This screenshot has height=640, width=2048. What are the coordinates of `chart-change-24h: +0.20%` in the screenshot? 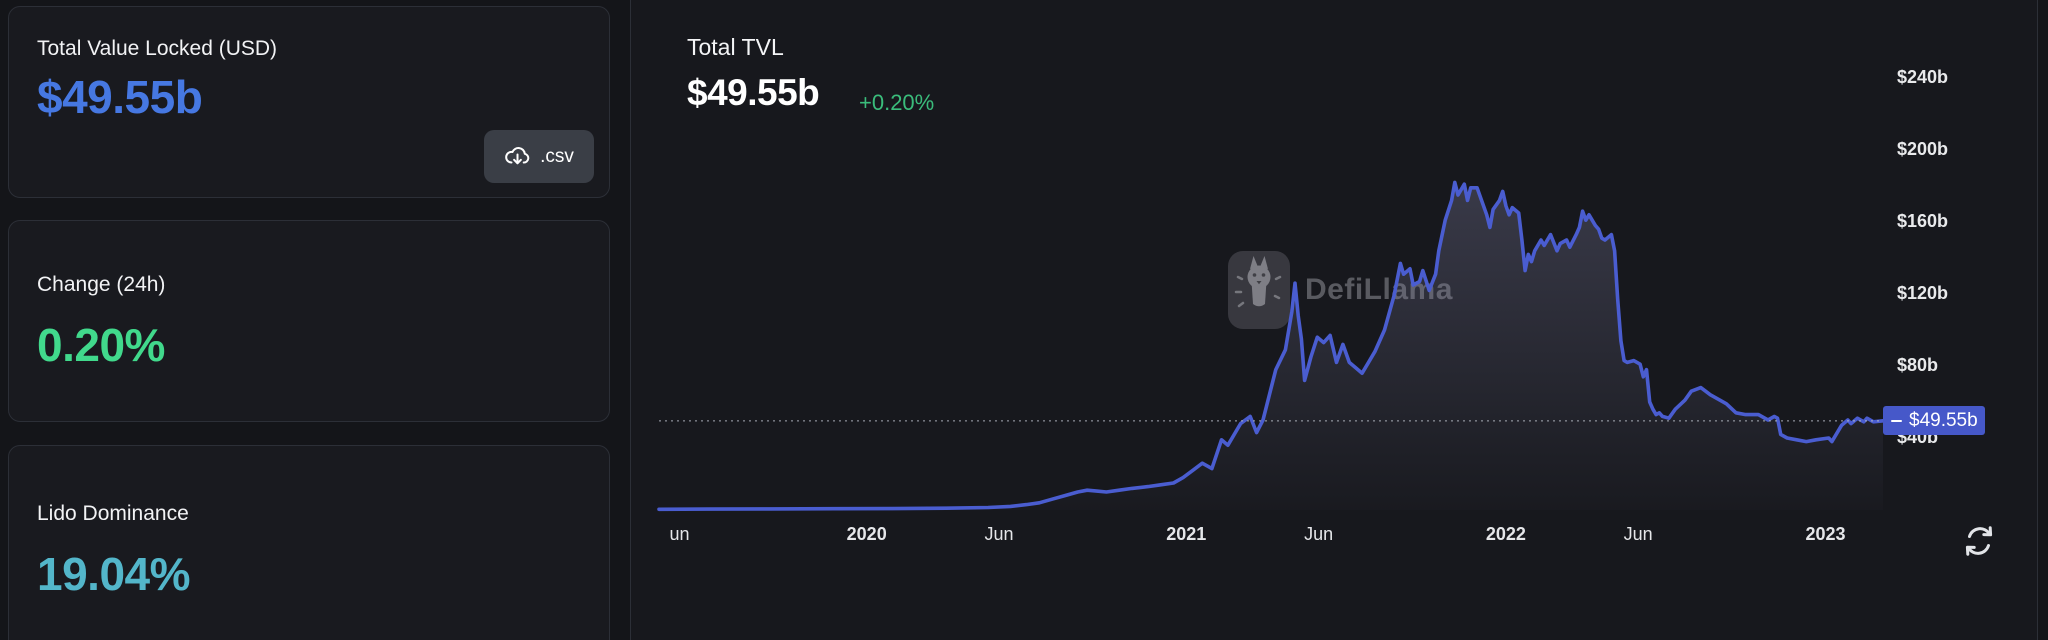 It's located at (897, 102).